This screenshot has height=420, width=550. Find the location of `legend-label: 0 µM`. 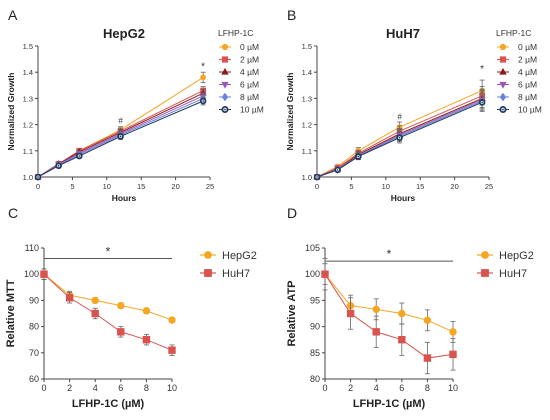

legend-label: 0 µM is located at coordinates (527, 47).